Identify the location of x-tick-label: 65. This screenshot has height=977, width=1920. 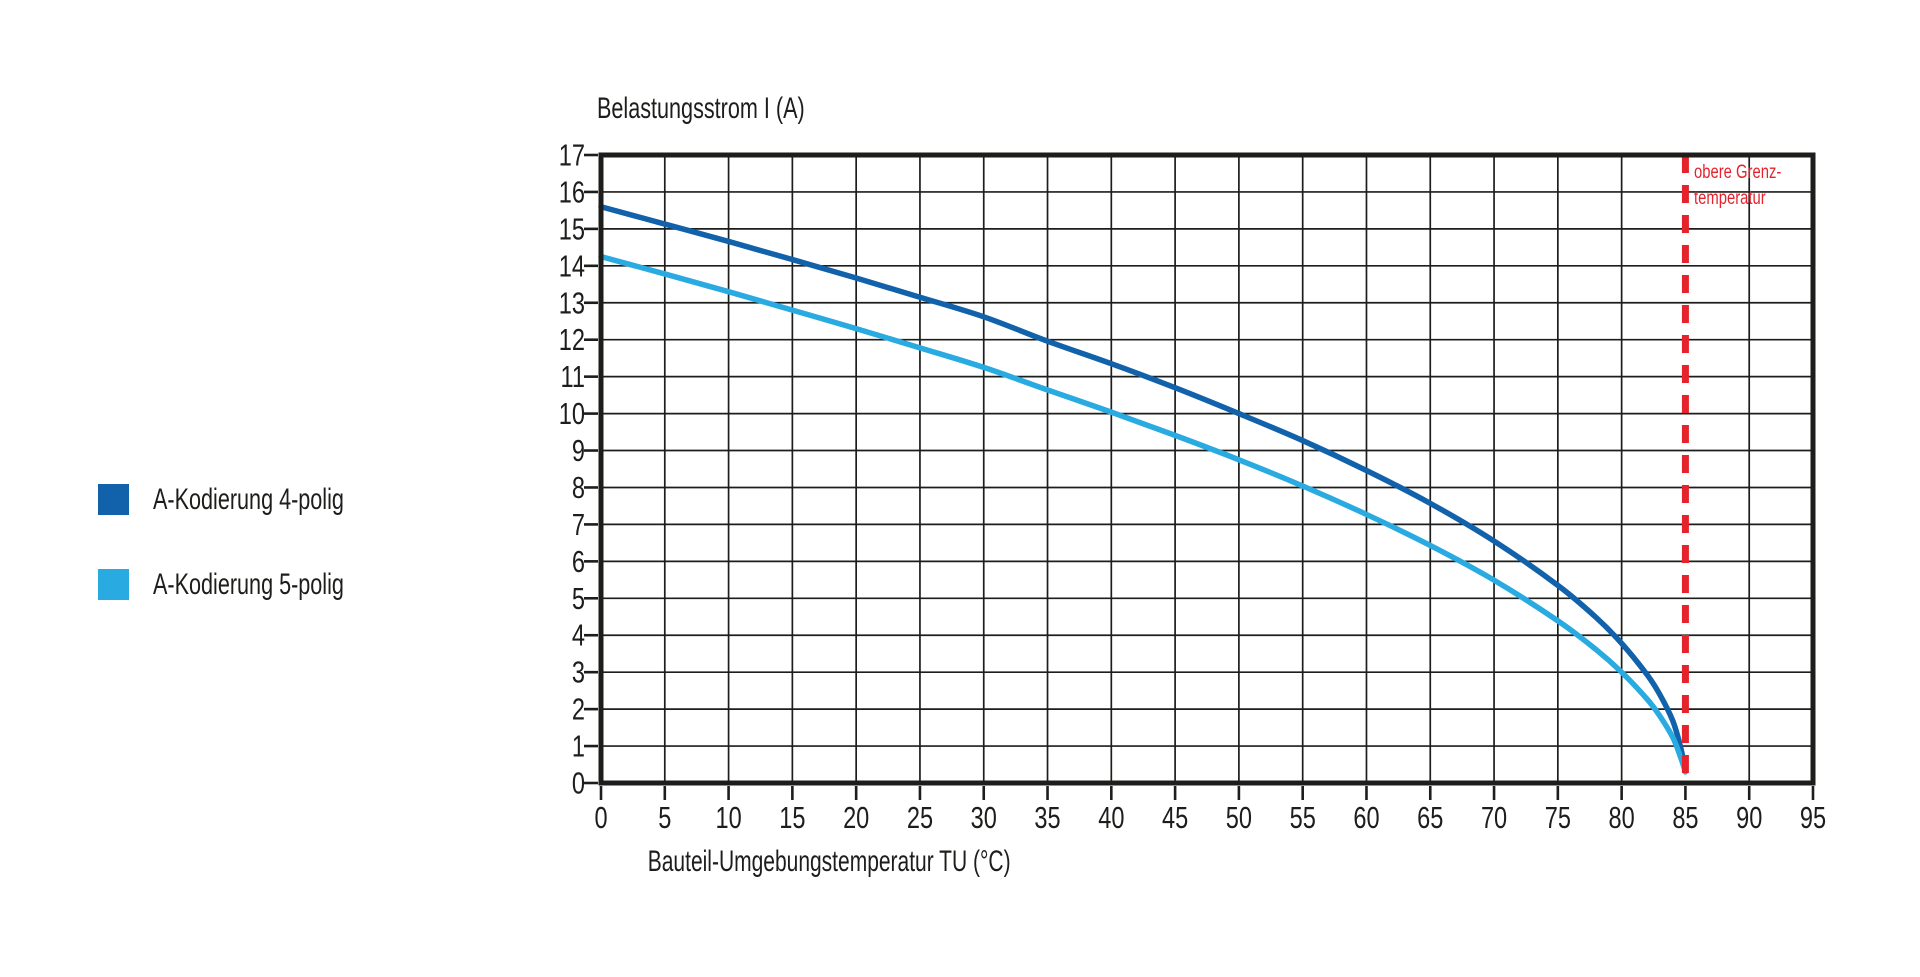
(1430, 817).